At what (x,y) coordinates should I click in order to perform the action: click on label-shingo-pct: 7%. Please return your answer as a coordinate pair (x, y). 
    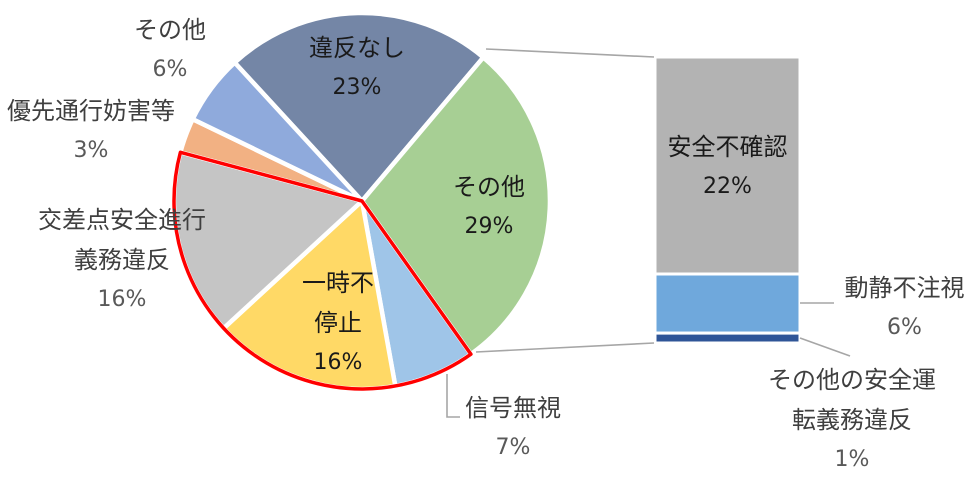
    Looking at the image, I should click on (513, 447).